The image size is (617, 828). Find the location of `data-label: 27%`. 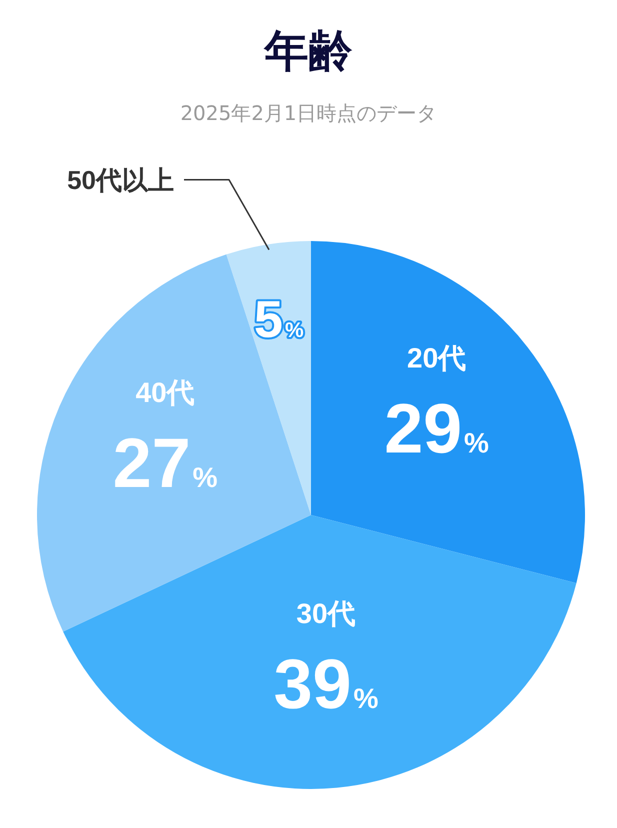

data-label: 27% is located at coordinates (165, 463).